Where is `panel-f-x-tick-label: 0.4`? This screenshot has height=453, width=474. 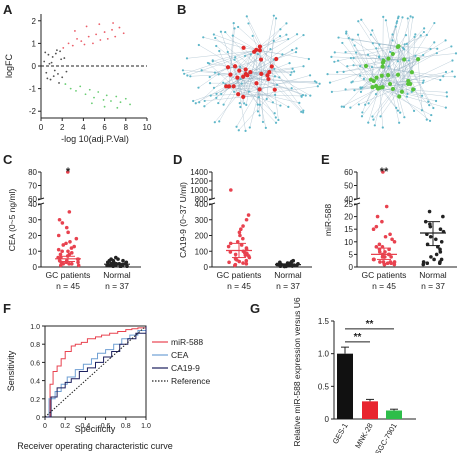
panel-f-x-tick-label: 0.4 is located at coordinates (86, 426).